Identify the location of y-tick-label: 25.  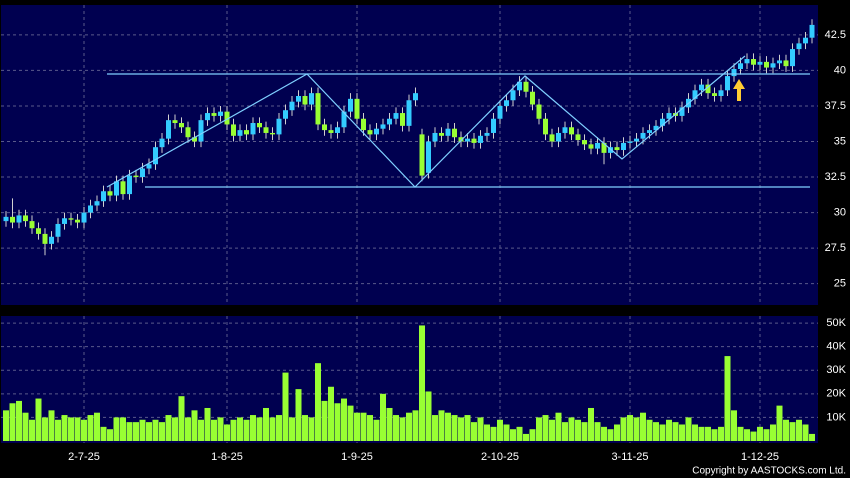
(840, 284).